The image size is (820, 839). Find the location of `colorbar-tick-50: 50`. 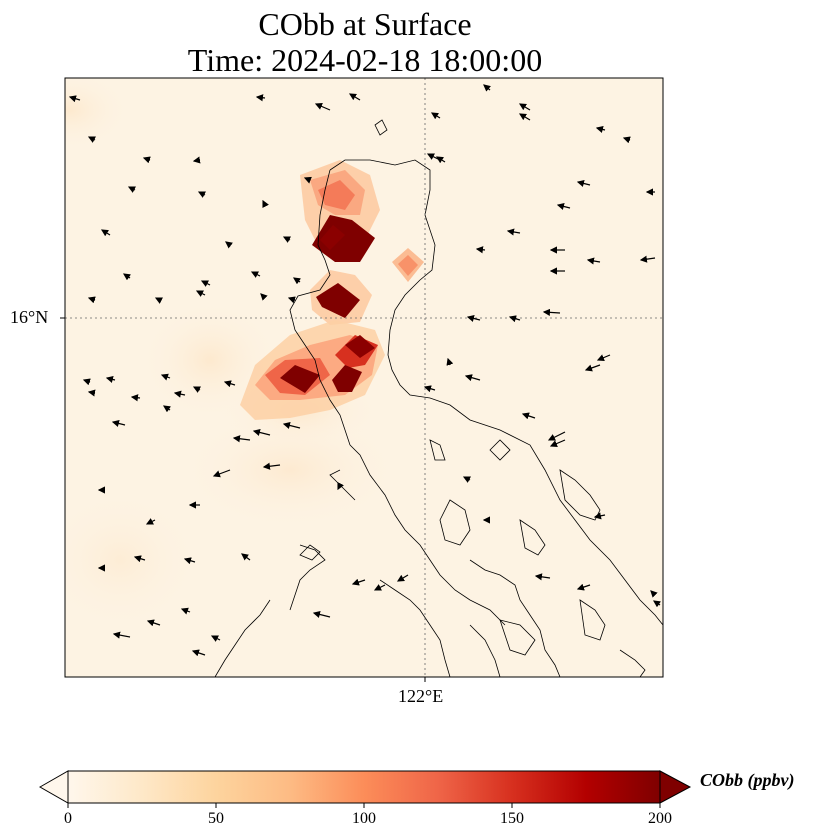

colorbar-tick-50: 50 is located at coordinates (216, 818).